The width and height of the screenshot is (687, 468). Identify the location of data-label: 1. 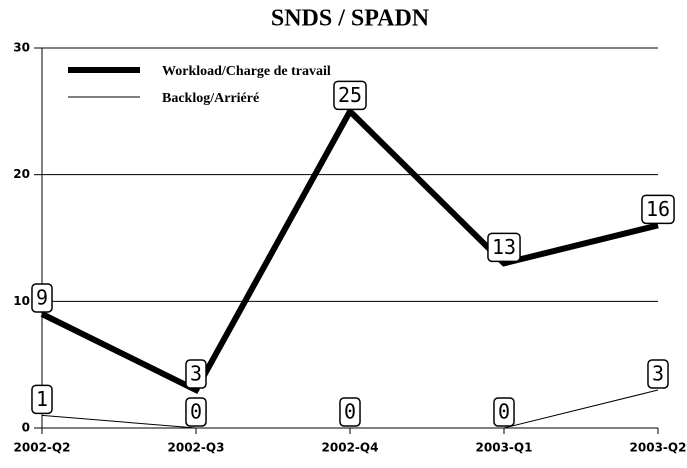
(42, 399).